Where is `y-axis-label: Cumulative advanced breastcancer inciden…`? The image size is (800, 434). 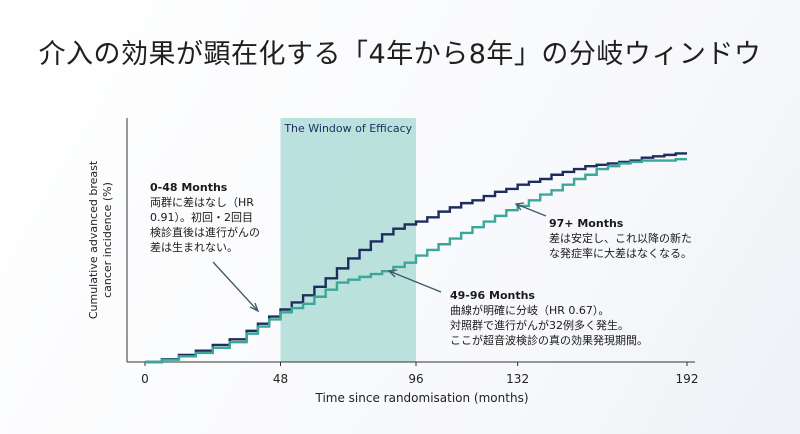
y-axis-label: Cumulative advanced breastcancer inciden… is located at coordinates (100, 239).